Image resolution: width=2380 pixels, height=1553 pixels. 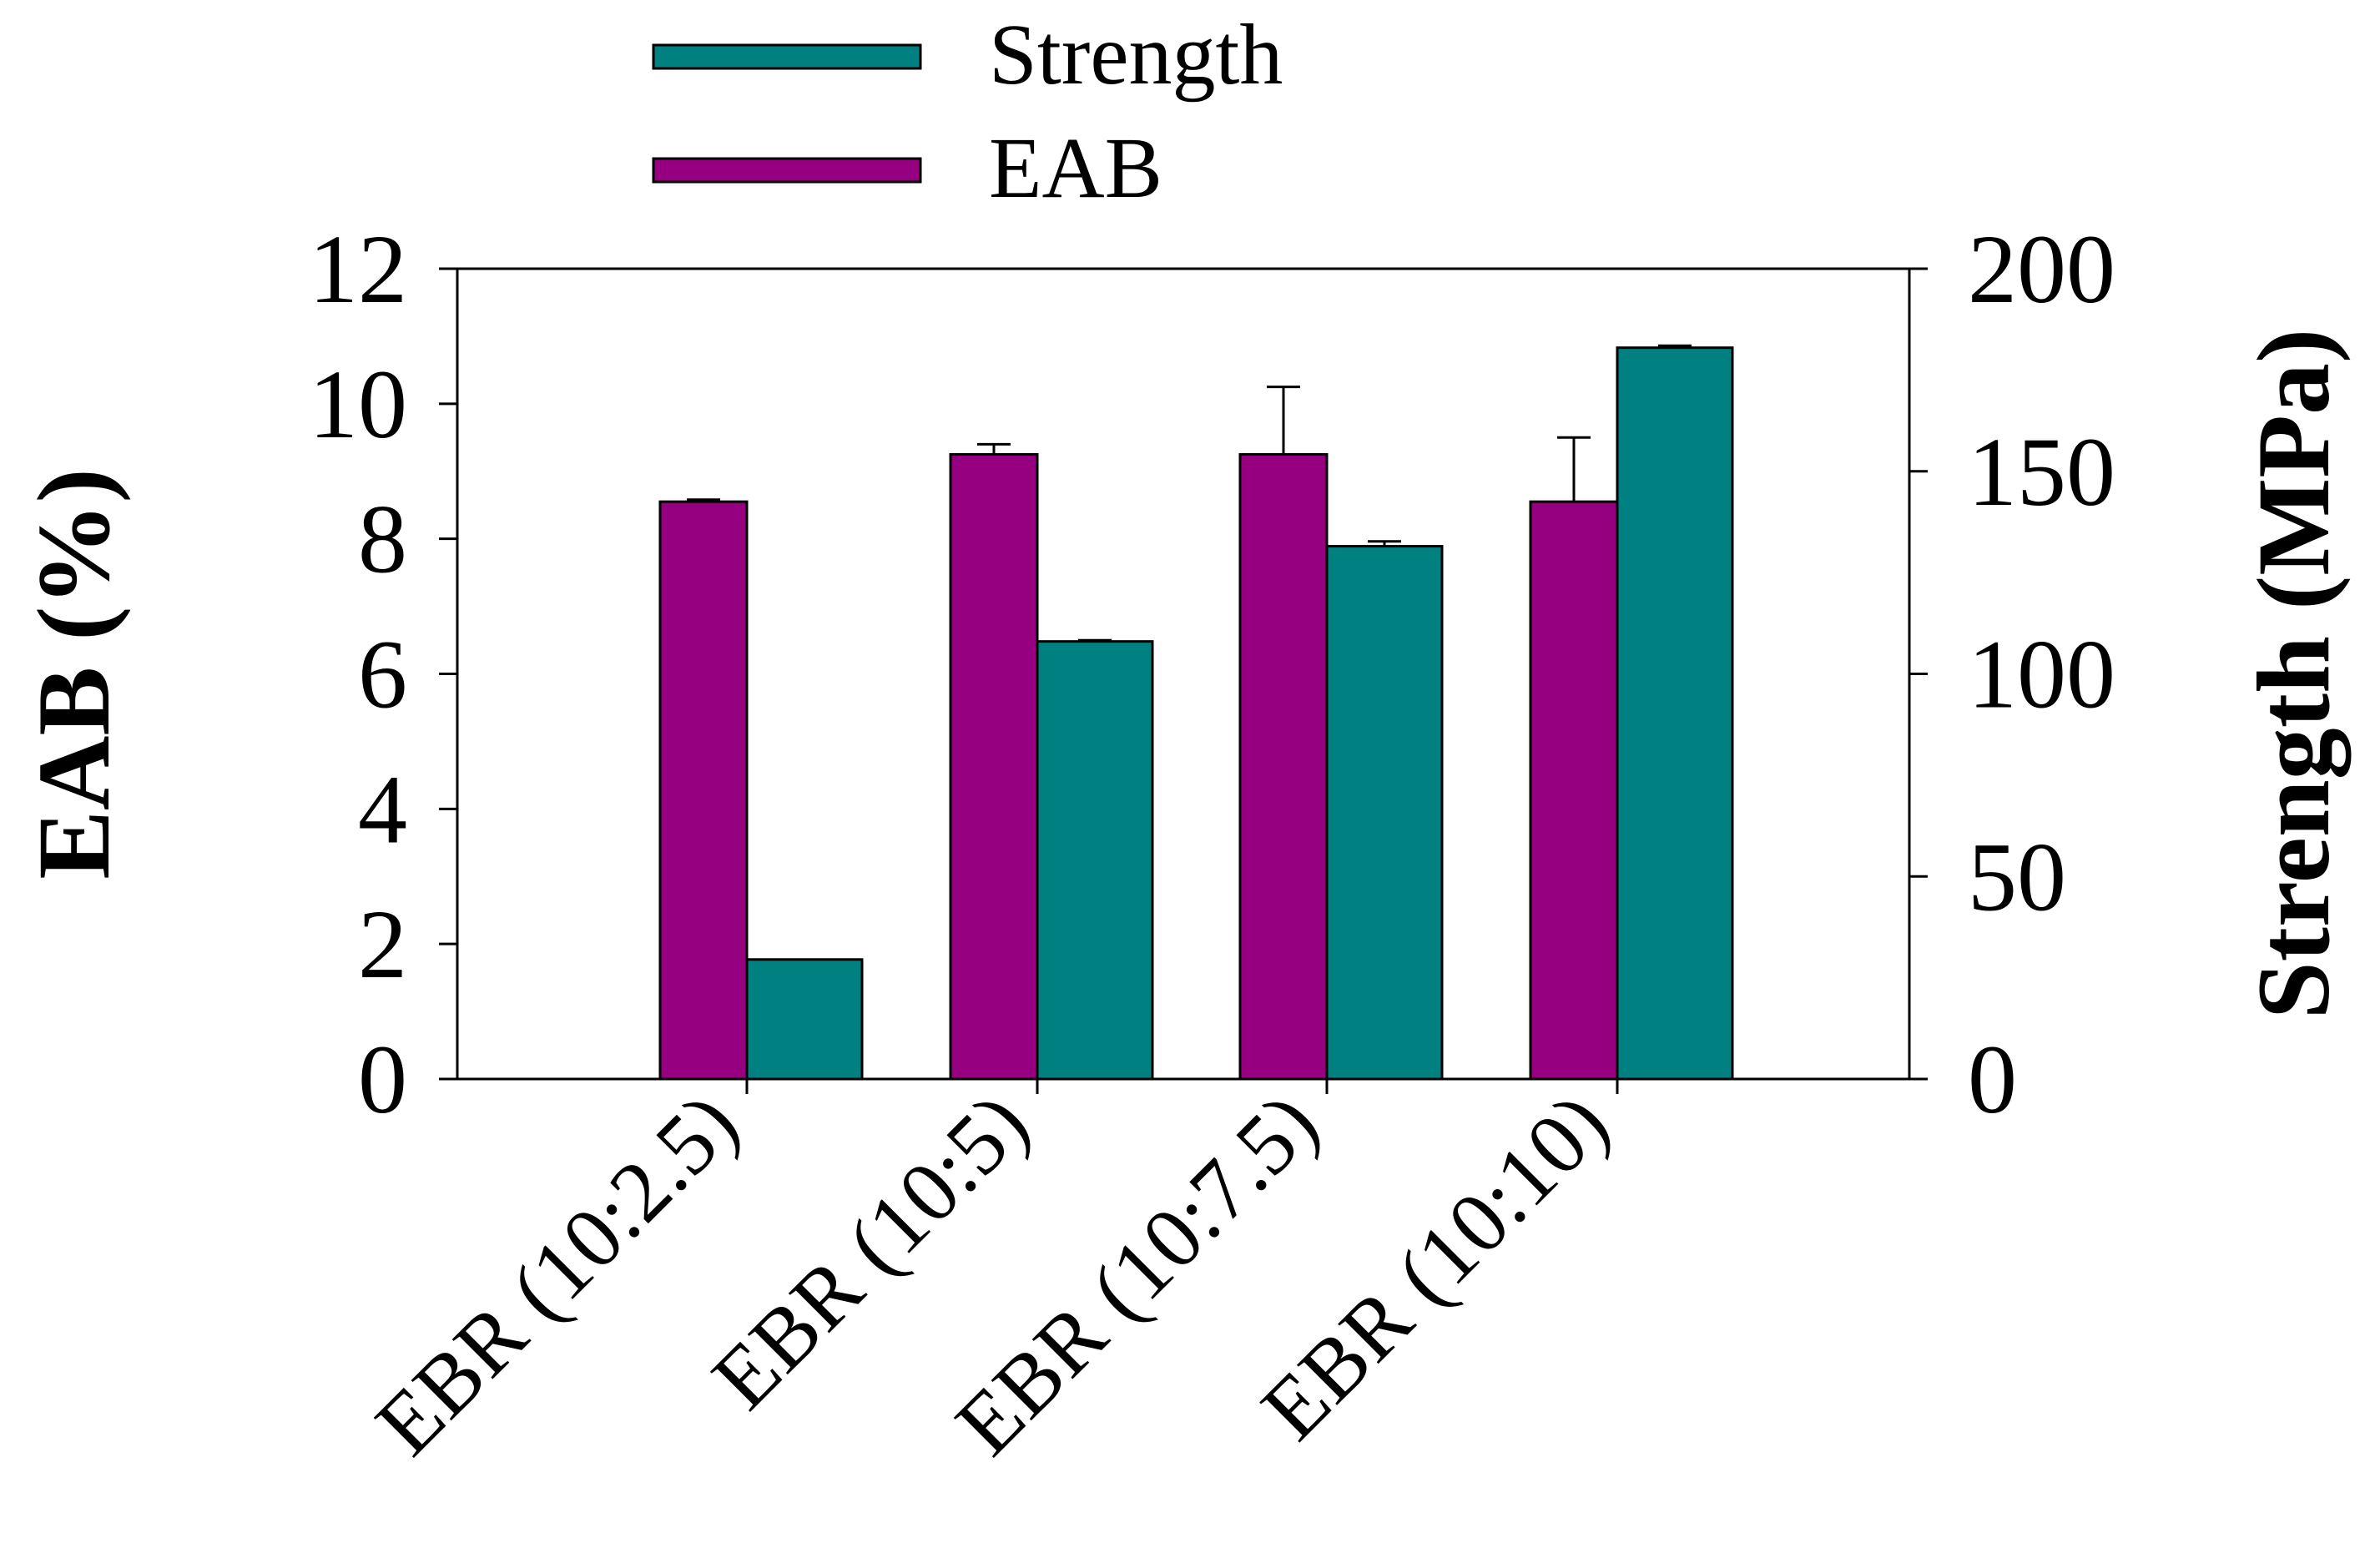 I want to click on left-axis-title: EAB (%), so click(x=74, y=674).